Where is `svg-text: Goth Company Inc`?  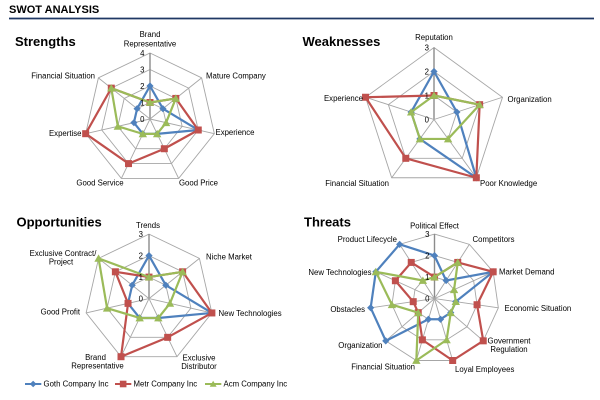
svg-text: Goth Company Inc is located at coordinates (76, 384).